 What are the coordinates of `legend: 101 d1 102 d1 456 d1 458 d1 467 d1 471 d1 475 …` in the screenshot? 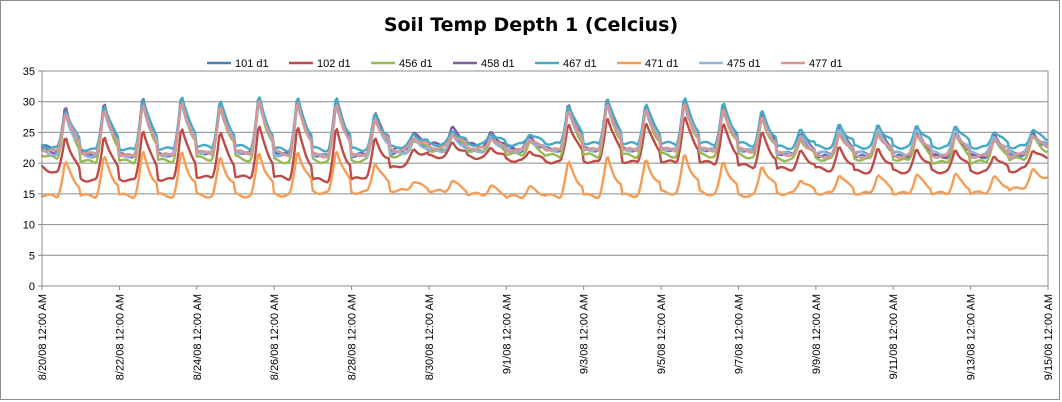 It's located at (525, 64).